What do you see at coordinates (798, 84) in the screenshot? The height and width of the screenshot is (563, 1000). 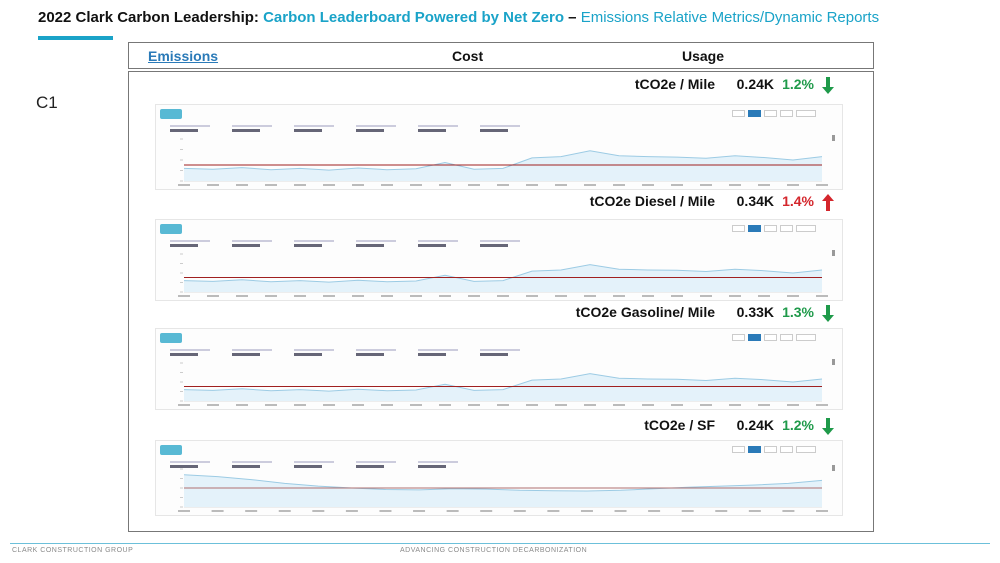 I see `metric-change: 1.2%` at bounding box center [798, 84].